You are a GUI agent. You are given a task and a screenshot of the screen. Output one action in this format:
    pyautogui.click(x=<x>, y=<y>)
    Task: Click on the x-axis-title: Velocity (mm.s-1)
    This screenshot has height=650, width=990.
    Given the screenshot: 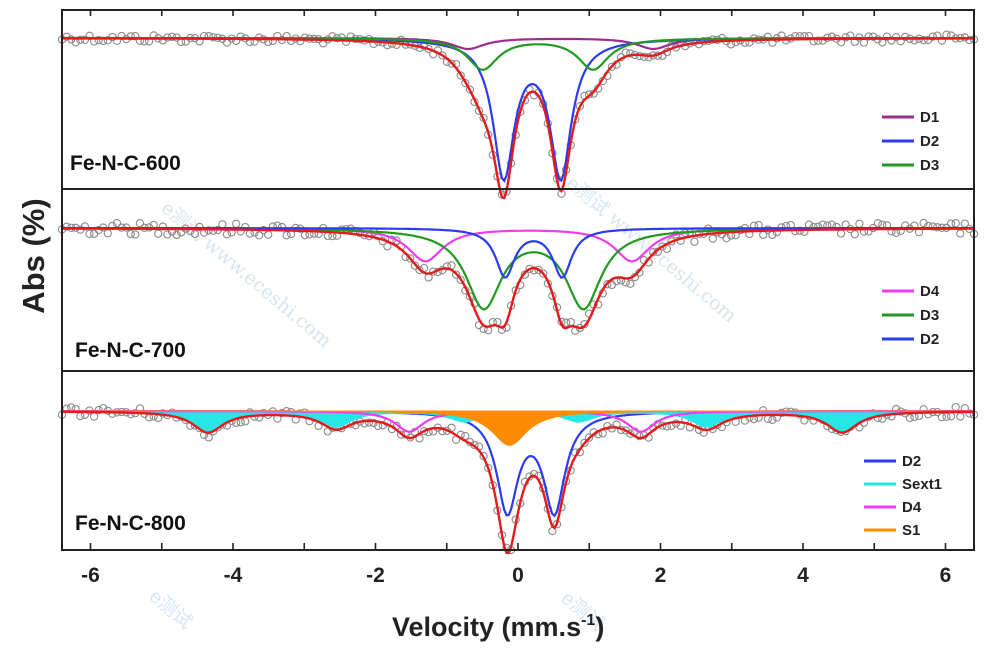 What is the action you would take?
    pyautogui.click(x=498, y=627)
    